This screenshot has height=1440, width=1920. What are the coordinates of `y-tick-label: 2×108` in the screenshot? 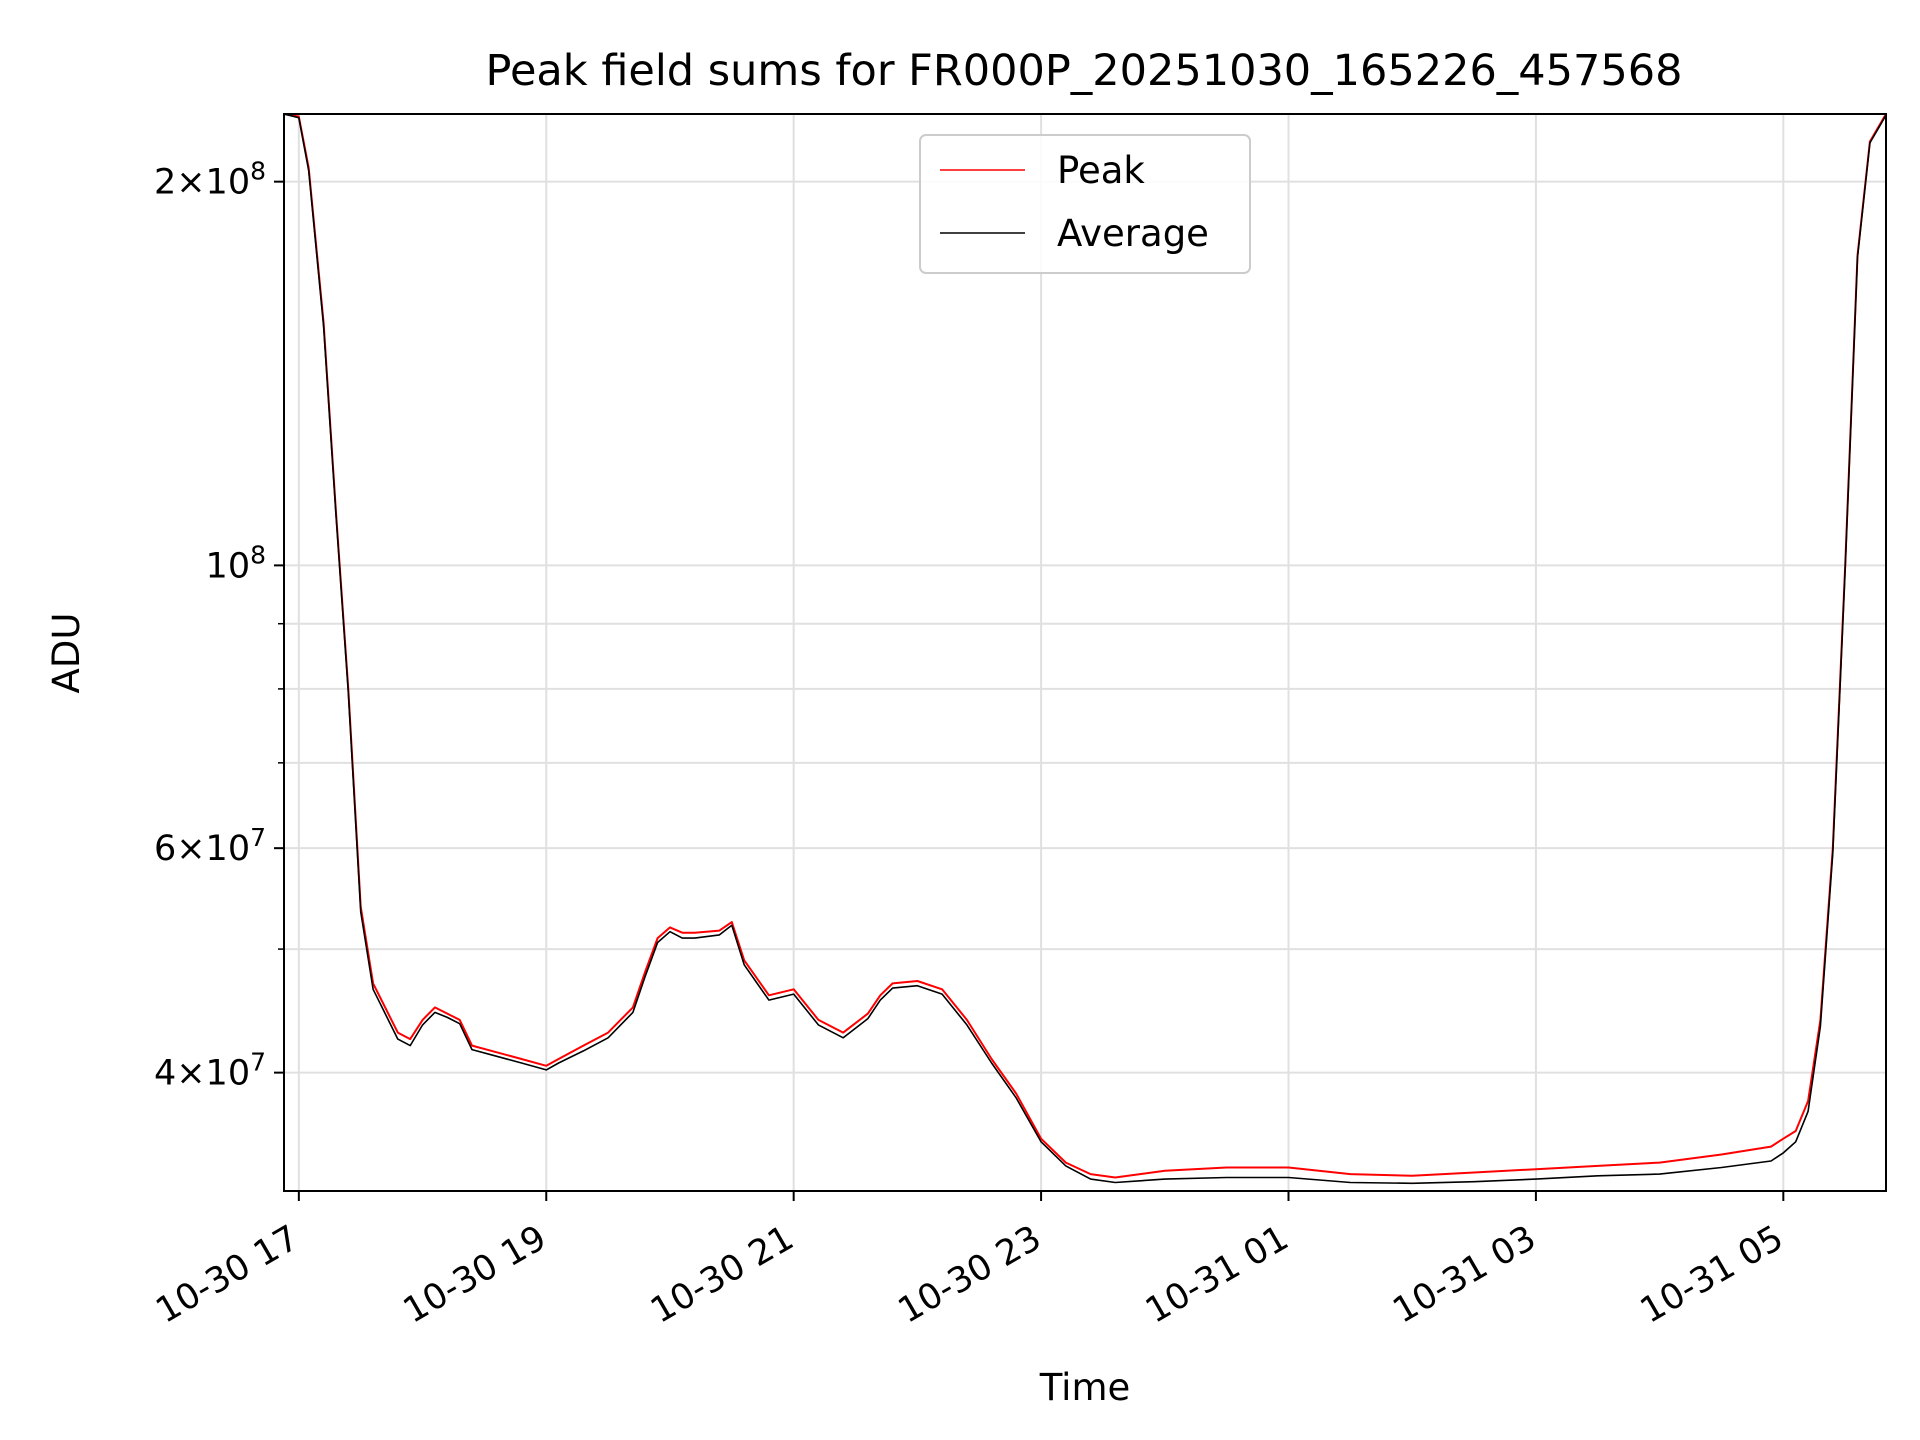 It's located at (210, 180).